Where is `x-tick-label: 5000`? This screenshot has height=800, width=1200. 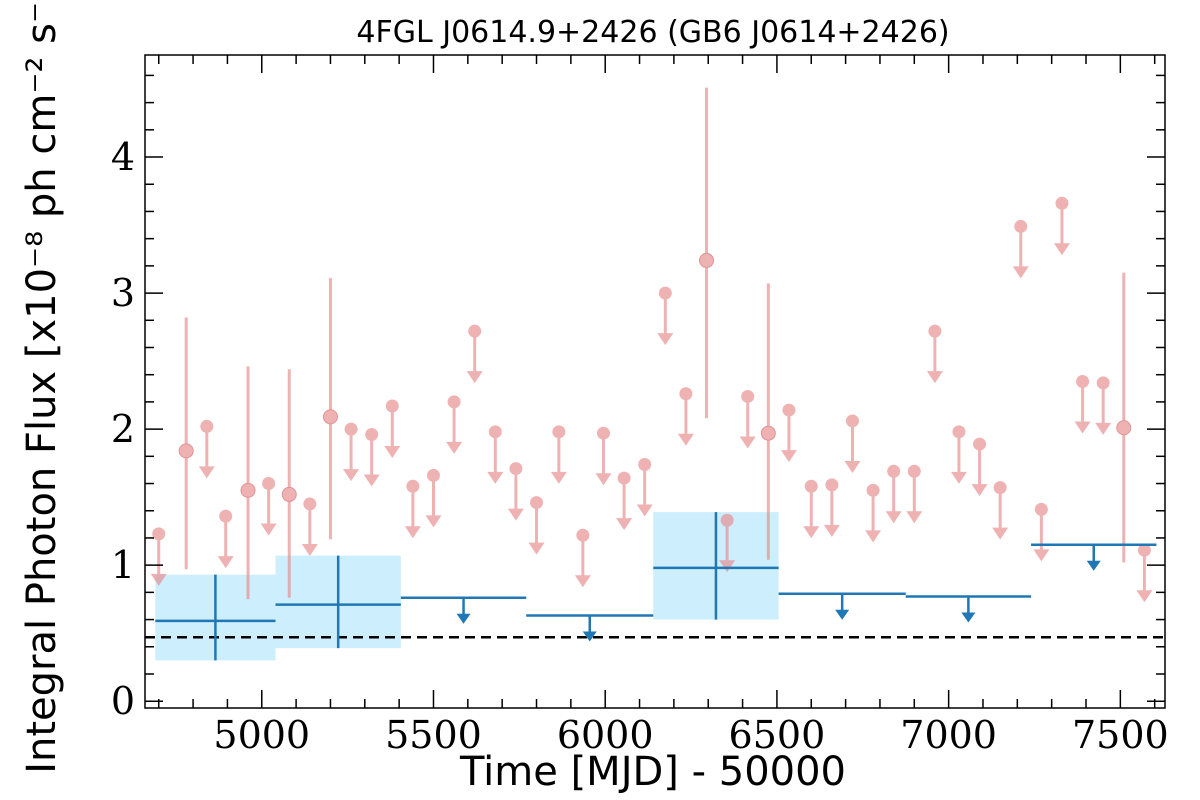 x-tick-label: 5000 is located at coordinates (261, 735).